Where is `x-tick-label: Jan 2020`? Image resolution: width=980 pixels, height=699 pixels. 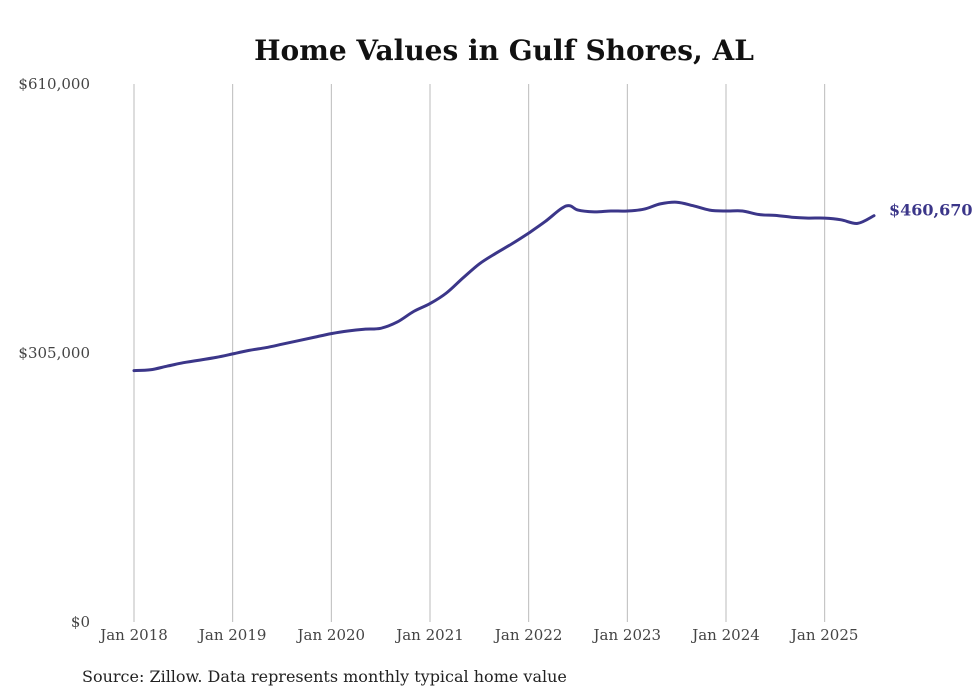
x-tick-label: Jan 2020 is located at coordinates (331, 635).